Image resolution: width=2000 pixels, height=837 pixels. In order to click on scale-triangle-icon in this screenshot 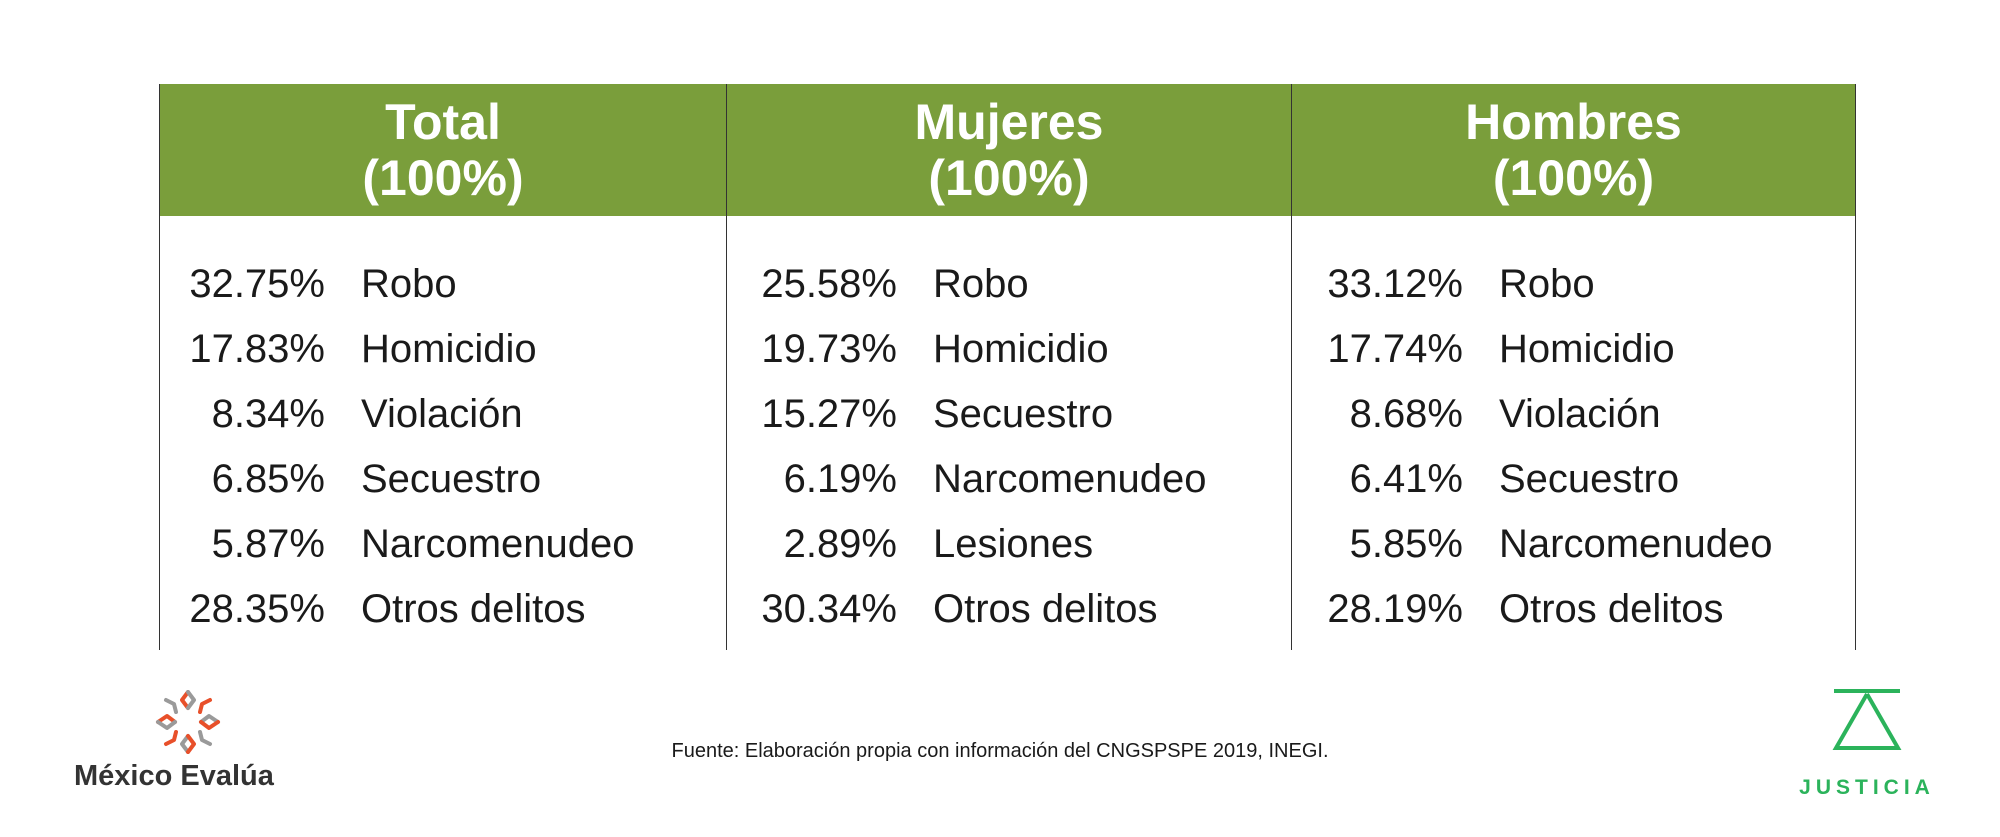, I will do `click(1867, 719)`.